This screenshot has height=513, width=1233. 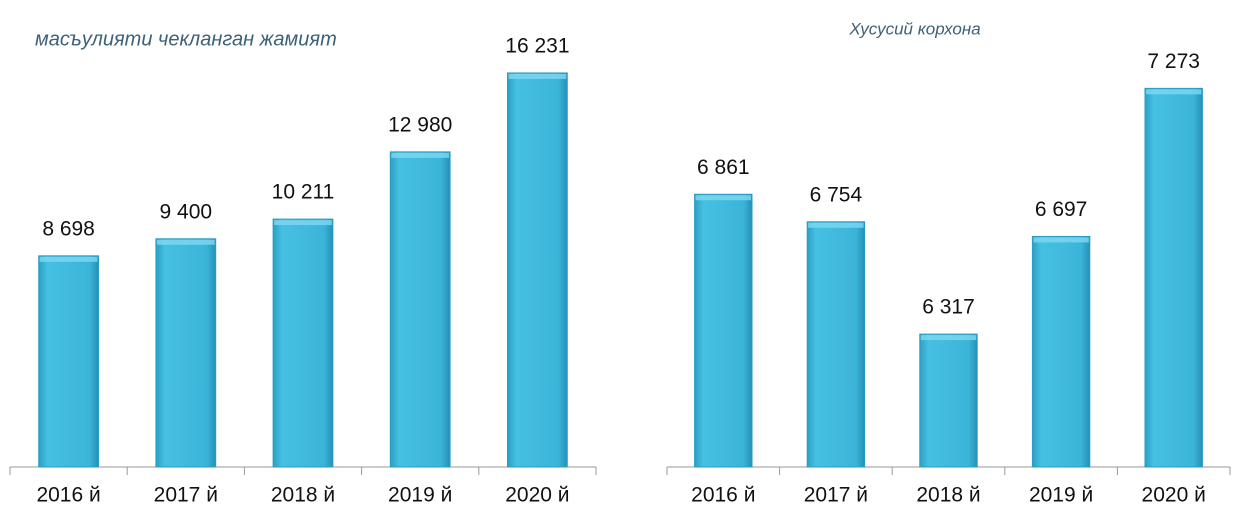 I want to click on data-label: 10 211, so click(x=303, y=192).